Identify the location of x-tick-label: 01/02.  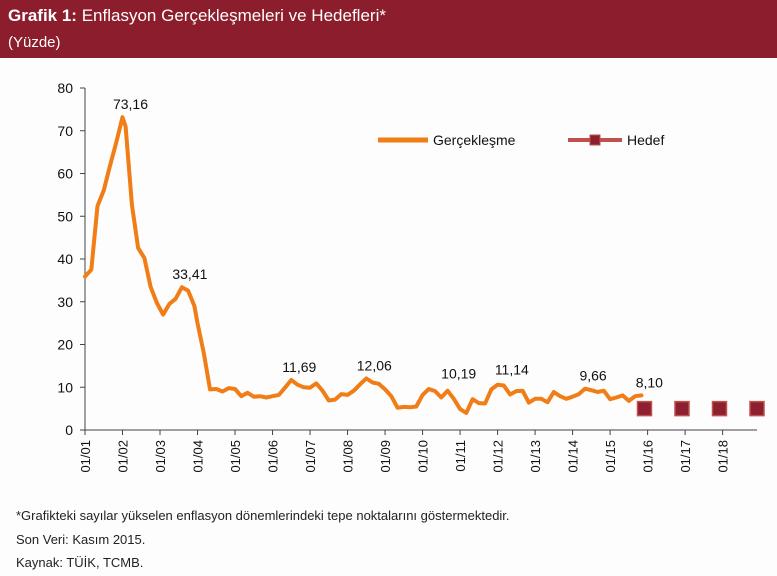
(123, 456).